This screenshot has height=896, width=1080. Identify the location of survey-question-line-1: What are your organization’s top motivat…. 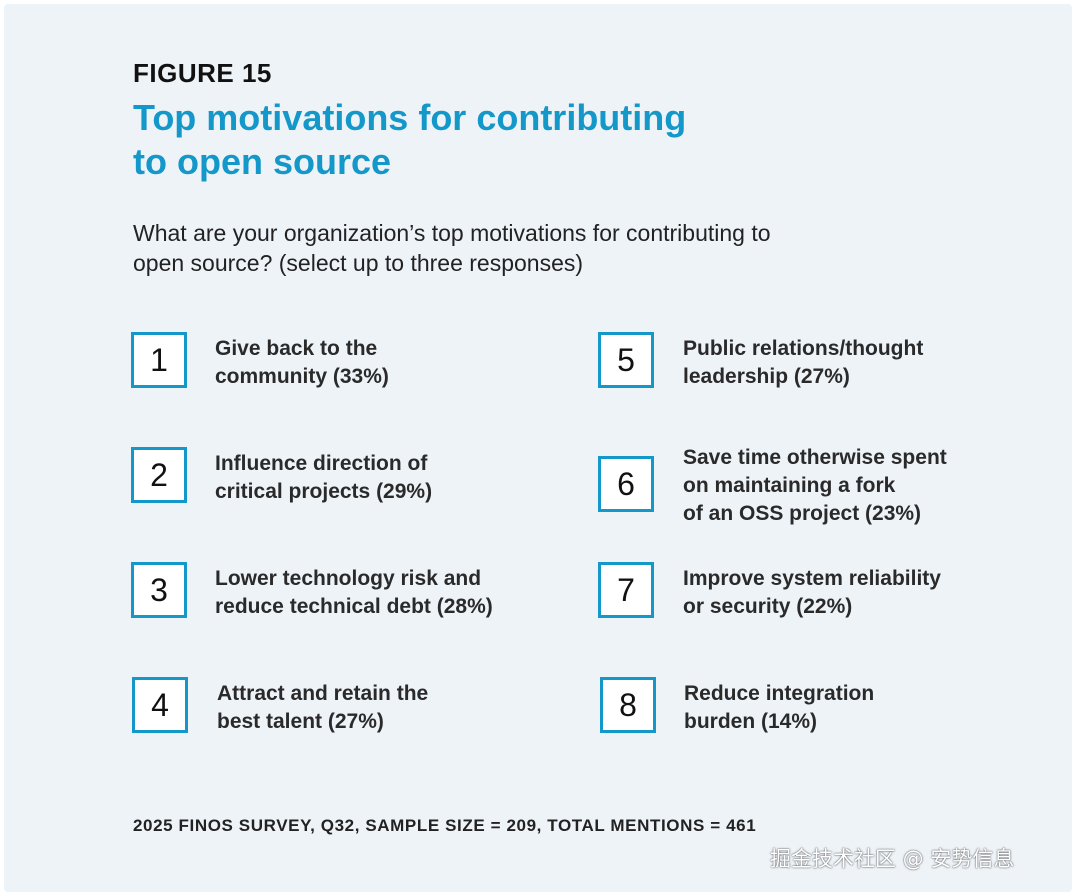
(452, 233).